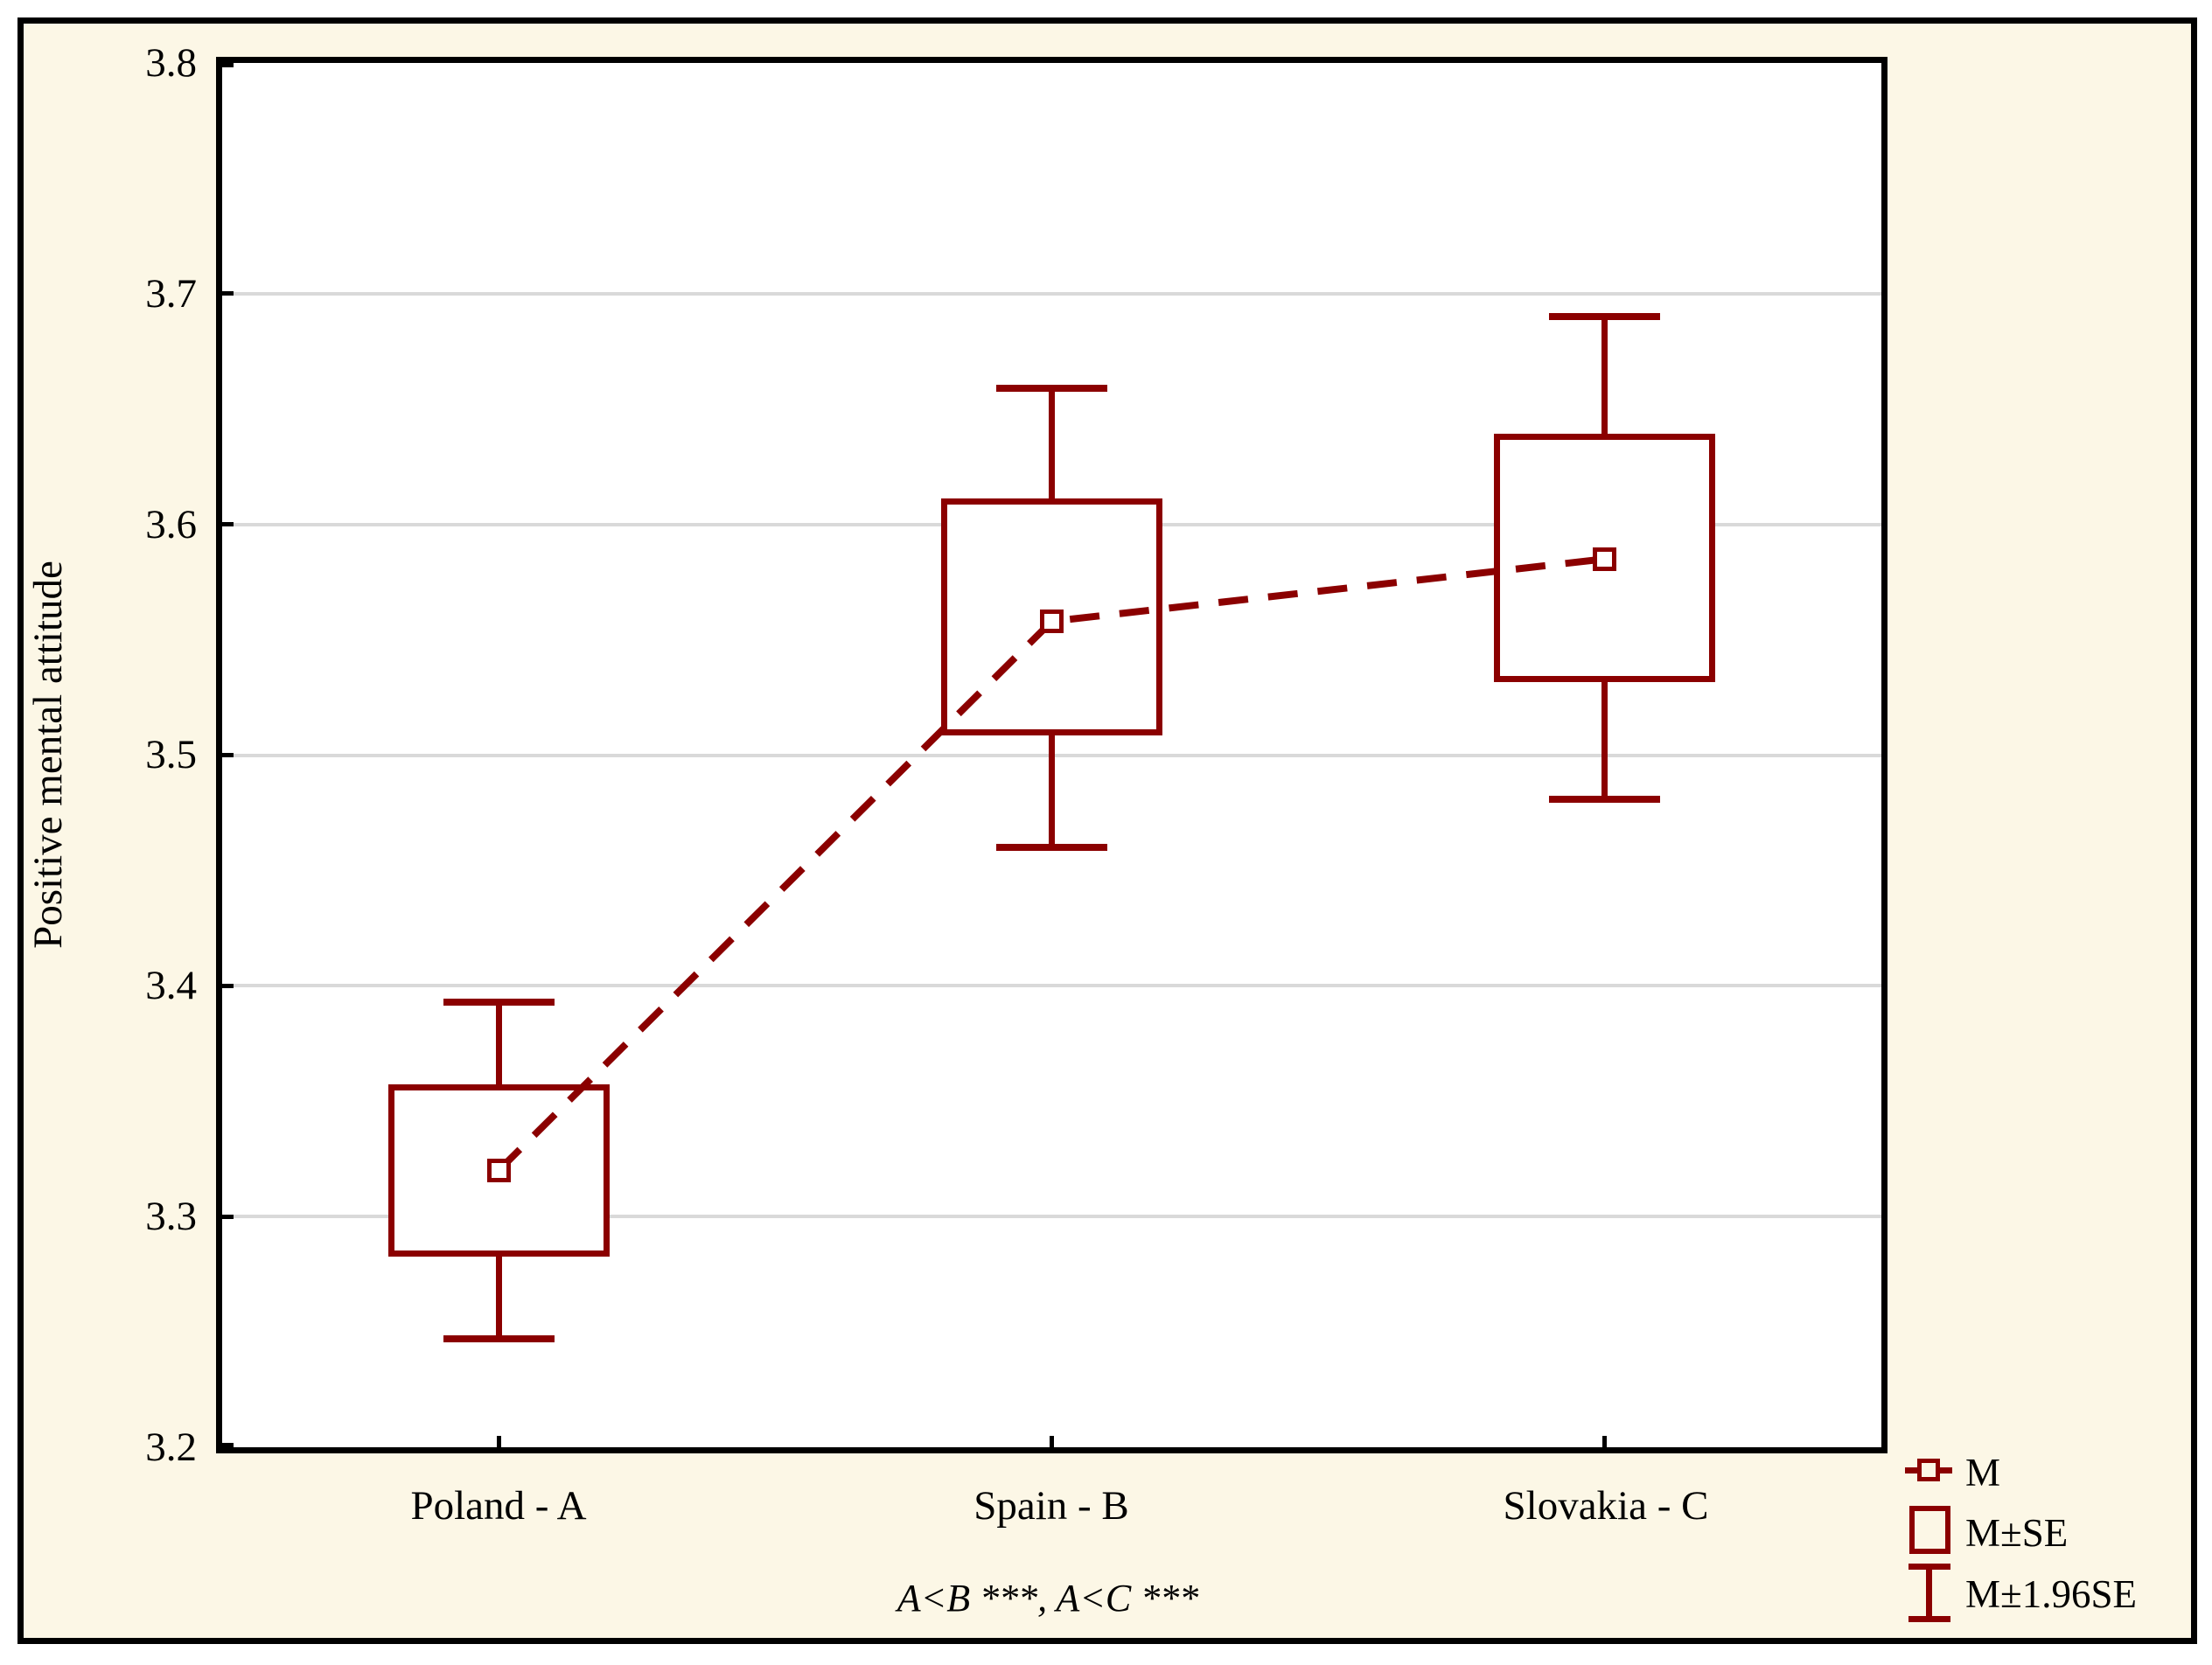 Image resolution: width=2212 pixels, height=1665 pixels. Describe the element at coordinates (498, 1044) in the screenshot. I see `whisker-upper-stem-poland-a` at that location.